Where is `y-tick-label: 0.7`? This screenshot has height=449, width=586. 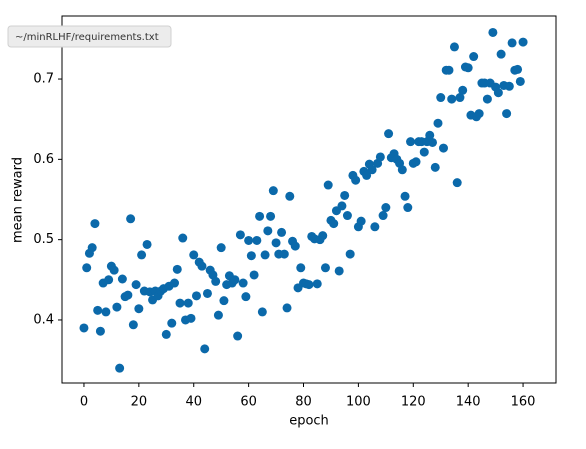 y-tick-label: 0.7 is located at coordinates (43, 79).